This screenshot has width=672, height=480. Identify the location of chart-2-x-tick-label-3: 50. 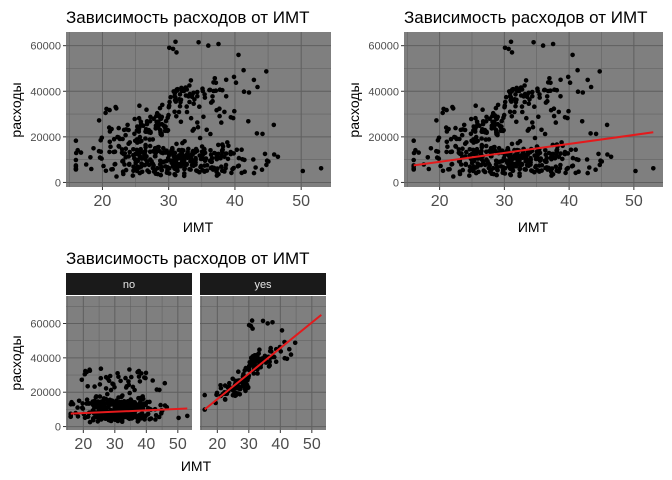
(634, 201).